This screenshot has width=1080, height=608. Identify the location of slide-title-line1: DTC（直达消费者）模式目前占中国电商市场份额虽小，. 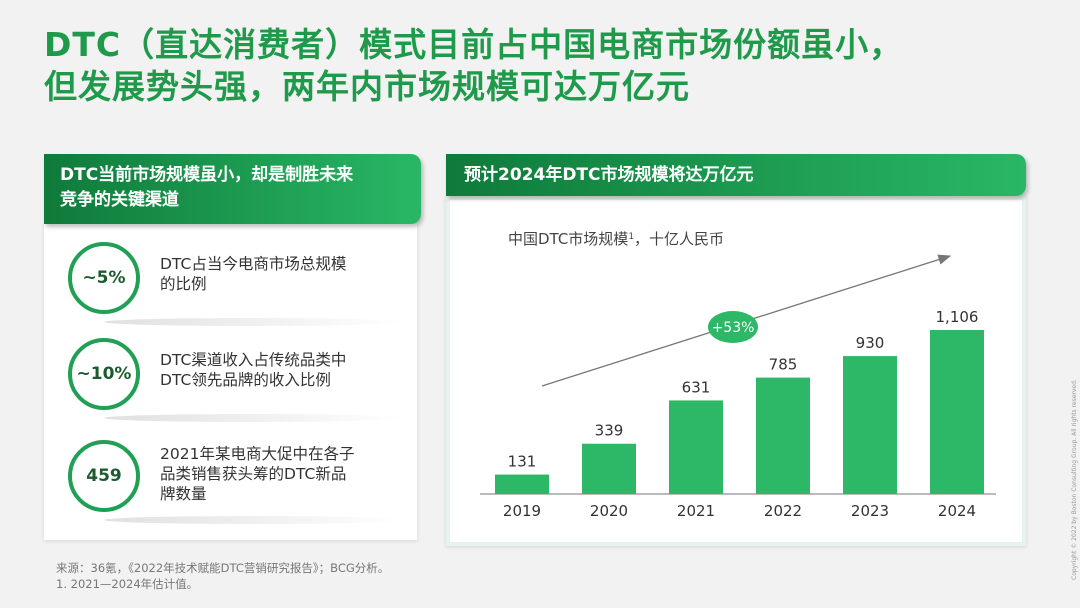
(474, 44).